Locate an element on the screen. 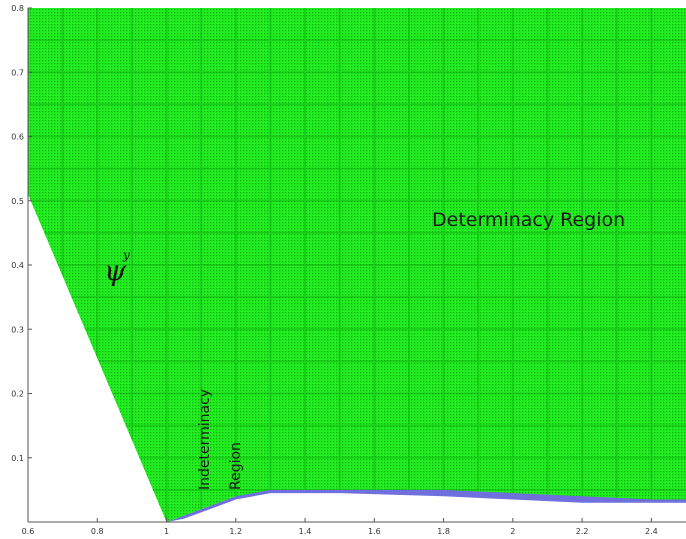  x-tick-label: 0.6 is located at coordinates (28, 531).